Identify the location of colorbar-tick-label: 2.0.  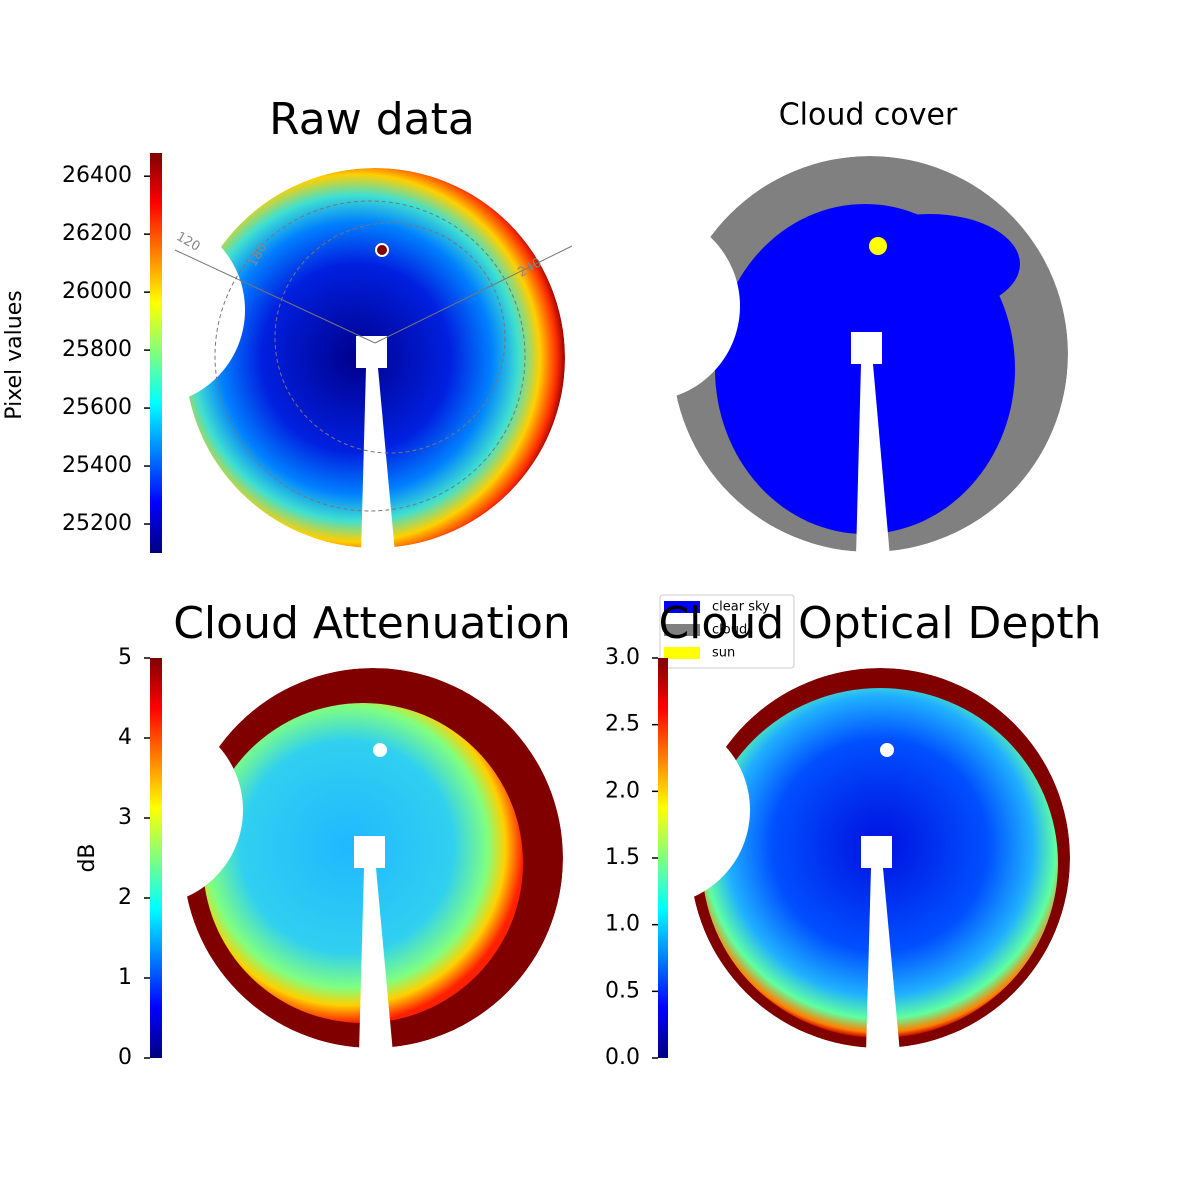
(622, 790).